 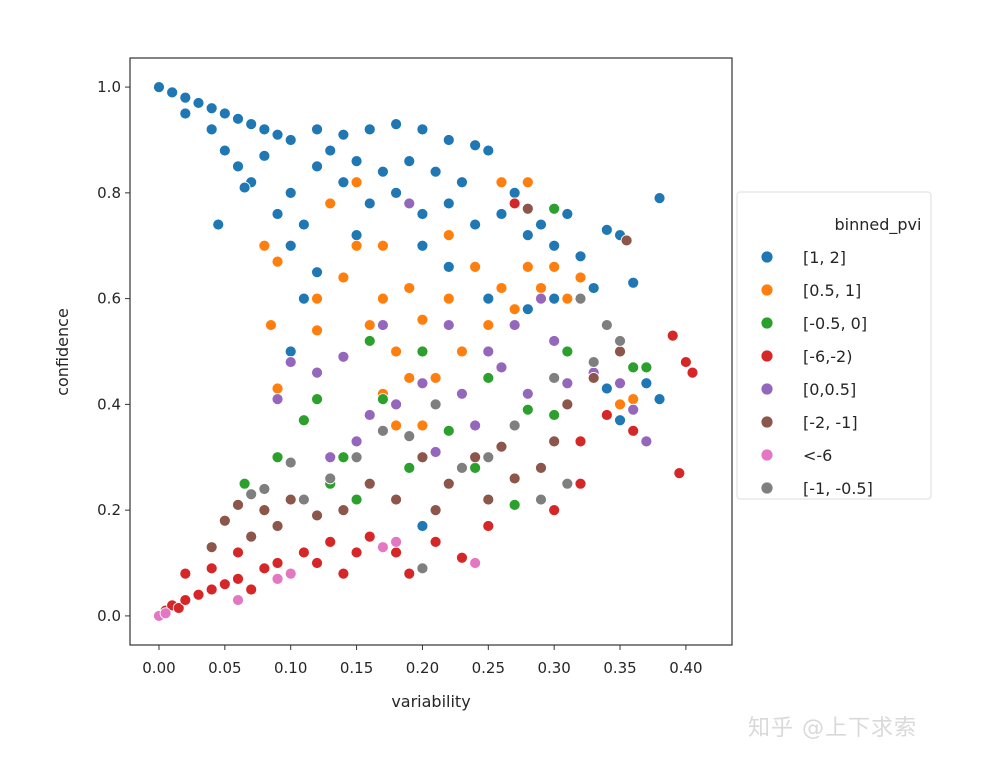 I want to click on legend-item: [-1, -0.5], so click(x=816, y=488).